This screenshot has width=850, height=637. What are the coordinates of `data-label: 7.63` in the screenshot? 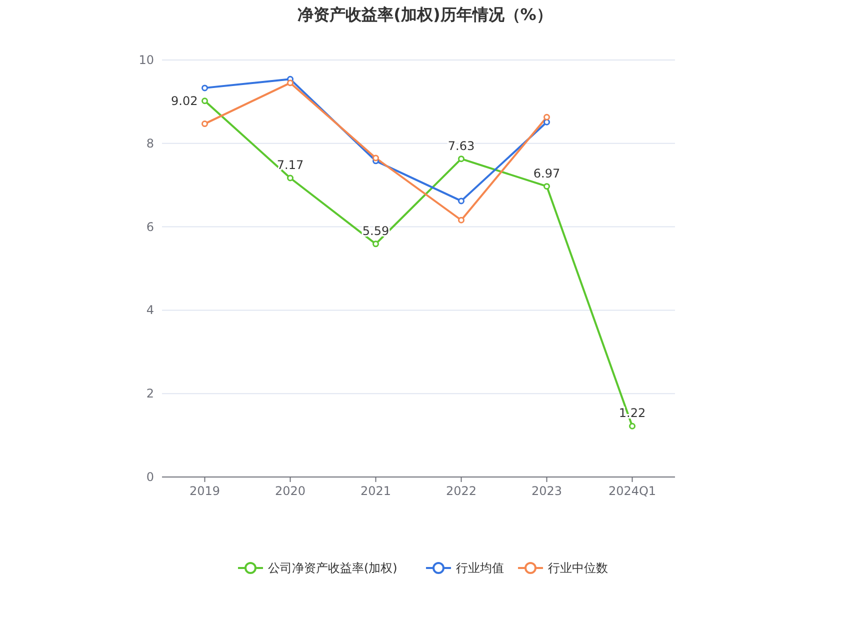 It's located at (461, 145).